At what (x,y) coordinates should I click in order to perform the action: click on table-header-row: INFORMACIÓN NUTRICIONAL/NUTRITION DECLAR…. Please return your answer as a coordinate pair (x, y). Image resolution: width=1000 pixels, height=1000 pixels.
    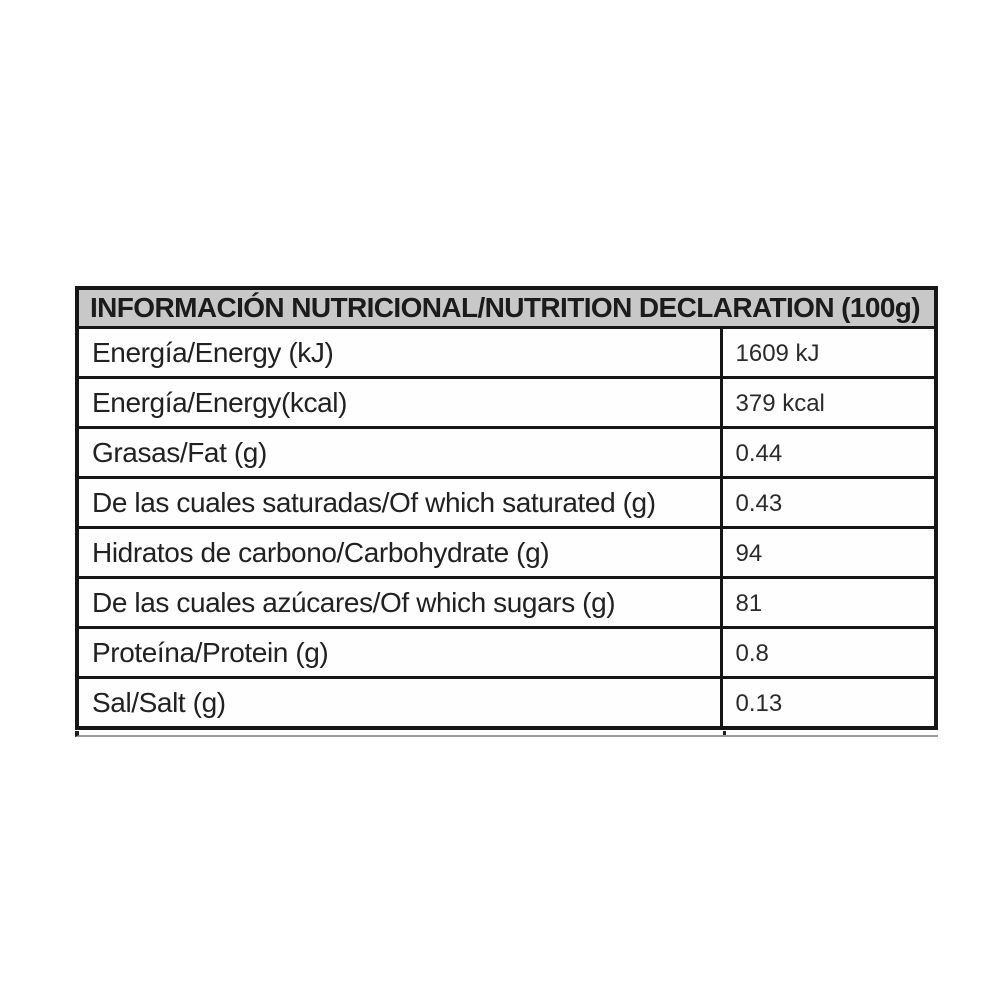
    Looking at the image, I should click on (506, 307).